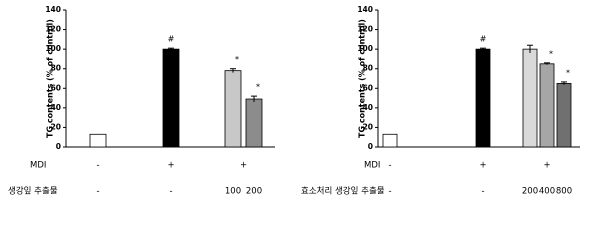 This screenshot has width=590, height=240. I want to click on row-cell: 400, so click(547, 192).